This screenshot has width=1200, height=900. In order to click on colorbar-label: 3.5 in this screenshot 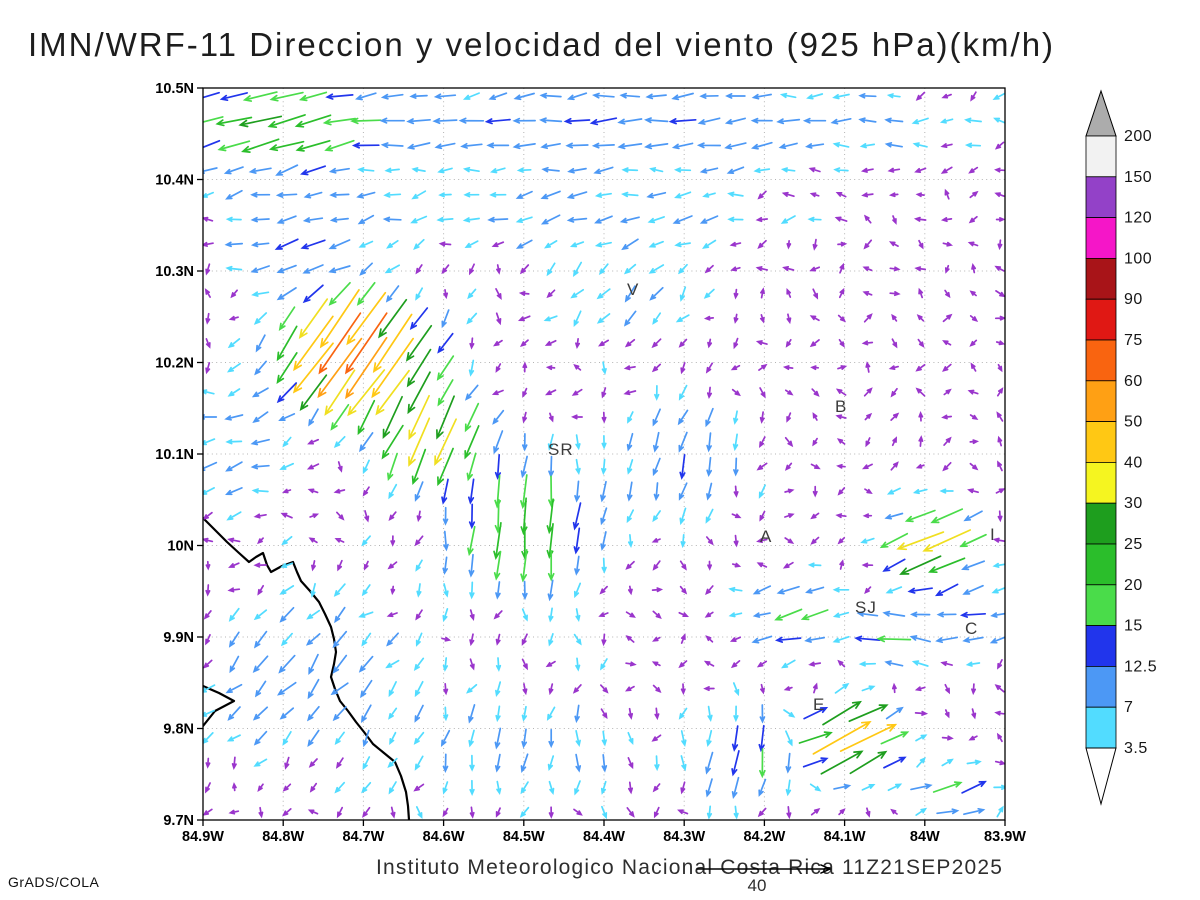, I will do `click(1136, 748)`.